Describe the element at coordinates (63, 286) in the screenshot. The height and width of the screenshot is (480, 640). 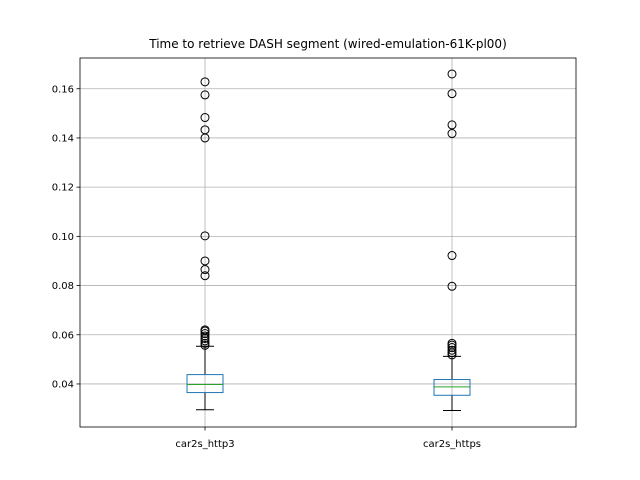
I see `y-tick-label: 0.08` at that location.